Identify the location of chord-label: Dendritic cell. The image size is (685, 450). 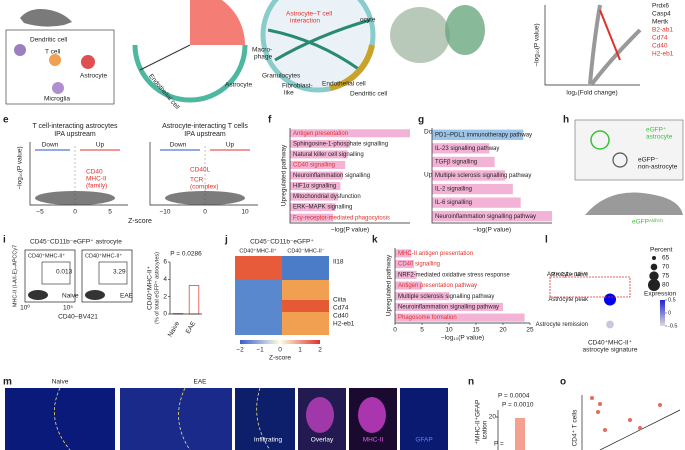
(369, 94).